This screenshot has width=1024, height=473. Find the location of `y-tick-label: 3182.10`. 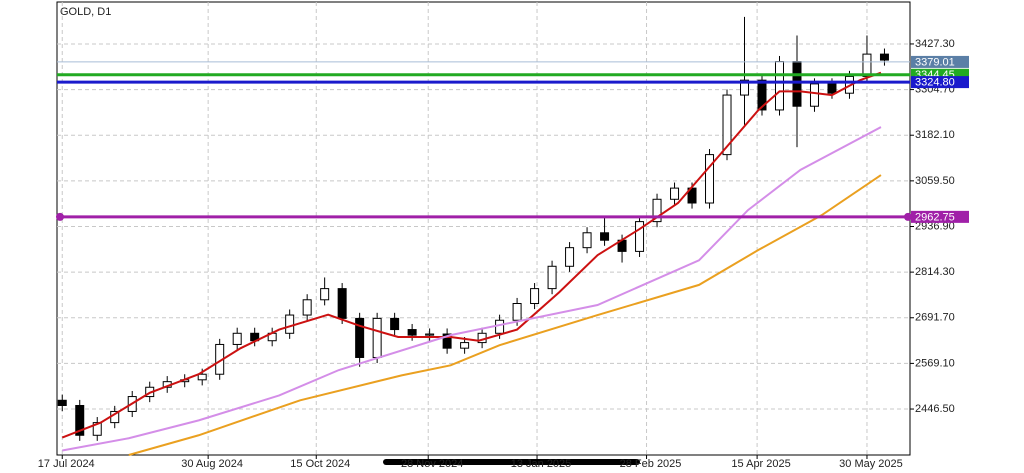

y-tick-label: 3182.10 is located at coordinates (935, 135).